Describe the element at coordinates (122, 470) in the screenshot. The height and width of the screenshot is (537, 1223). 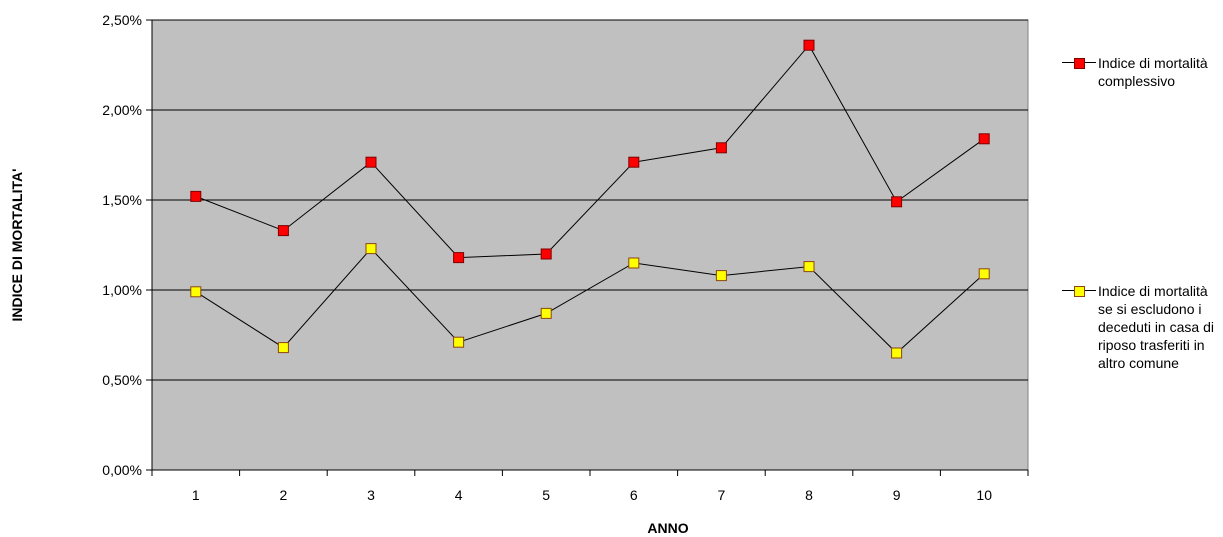
I see `y-tick-label: 0,00%` at that location.